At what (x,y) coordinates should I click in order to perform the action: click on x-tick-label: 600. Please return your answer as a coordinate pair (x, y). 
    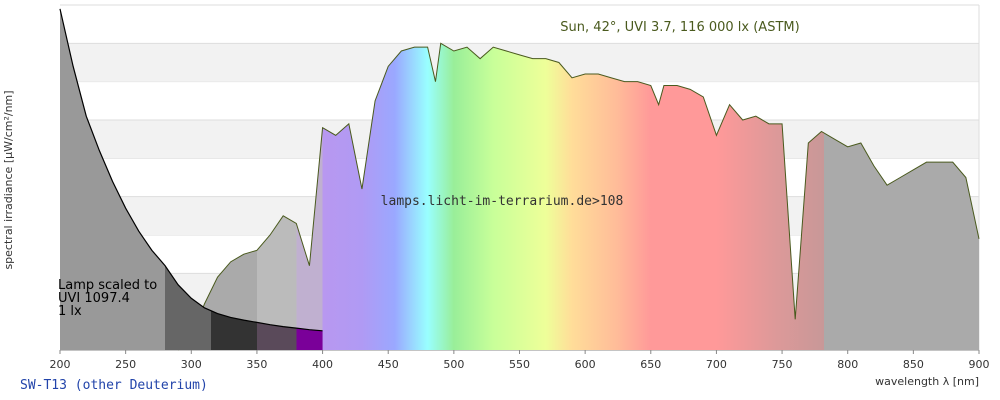
    Looking at the image, I should click on (585, 364).